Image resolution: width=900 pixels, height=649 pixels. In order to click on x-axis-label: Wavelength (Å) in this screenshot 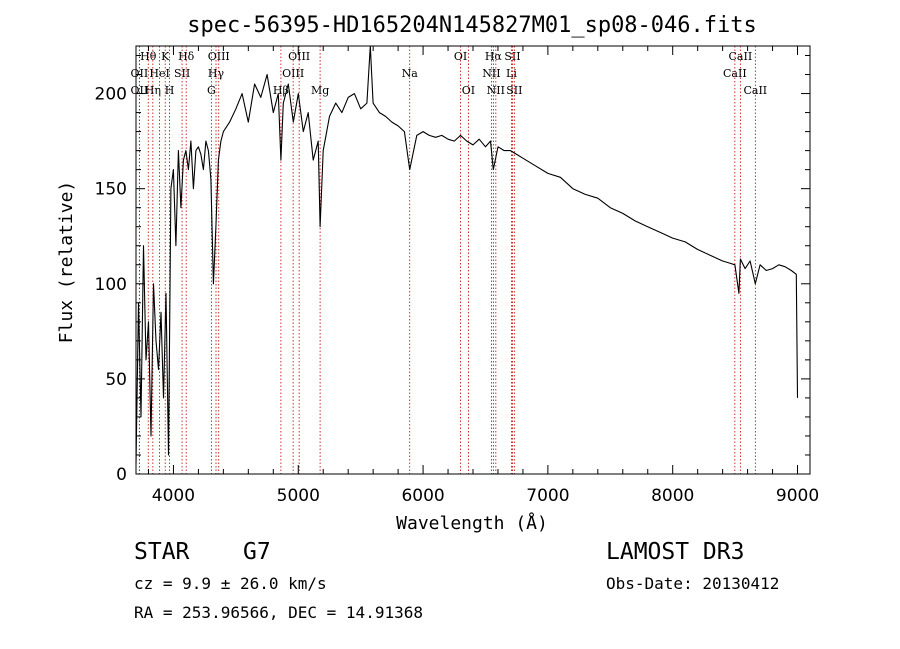, I will do `click(472, 523)`.